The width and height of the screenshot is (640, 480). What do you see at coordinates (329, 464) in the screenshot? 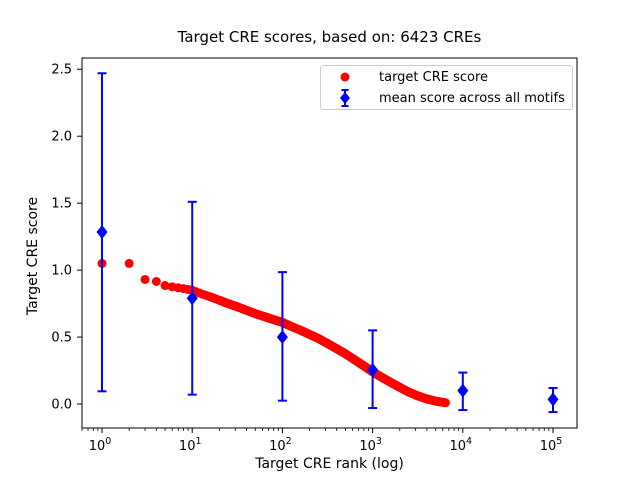
I see `x-axis-label: Target CRE rank (log)` at bounding box center [329, 464].